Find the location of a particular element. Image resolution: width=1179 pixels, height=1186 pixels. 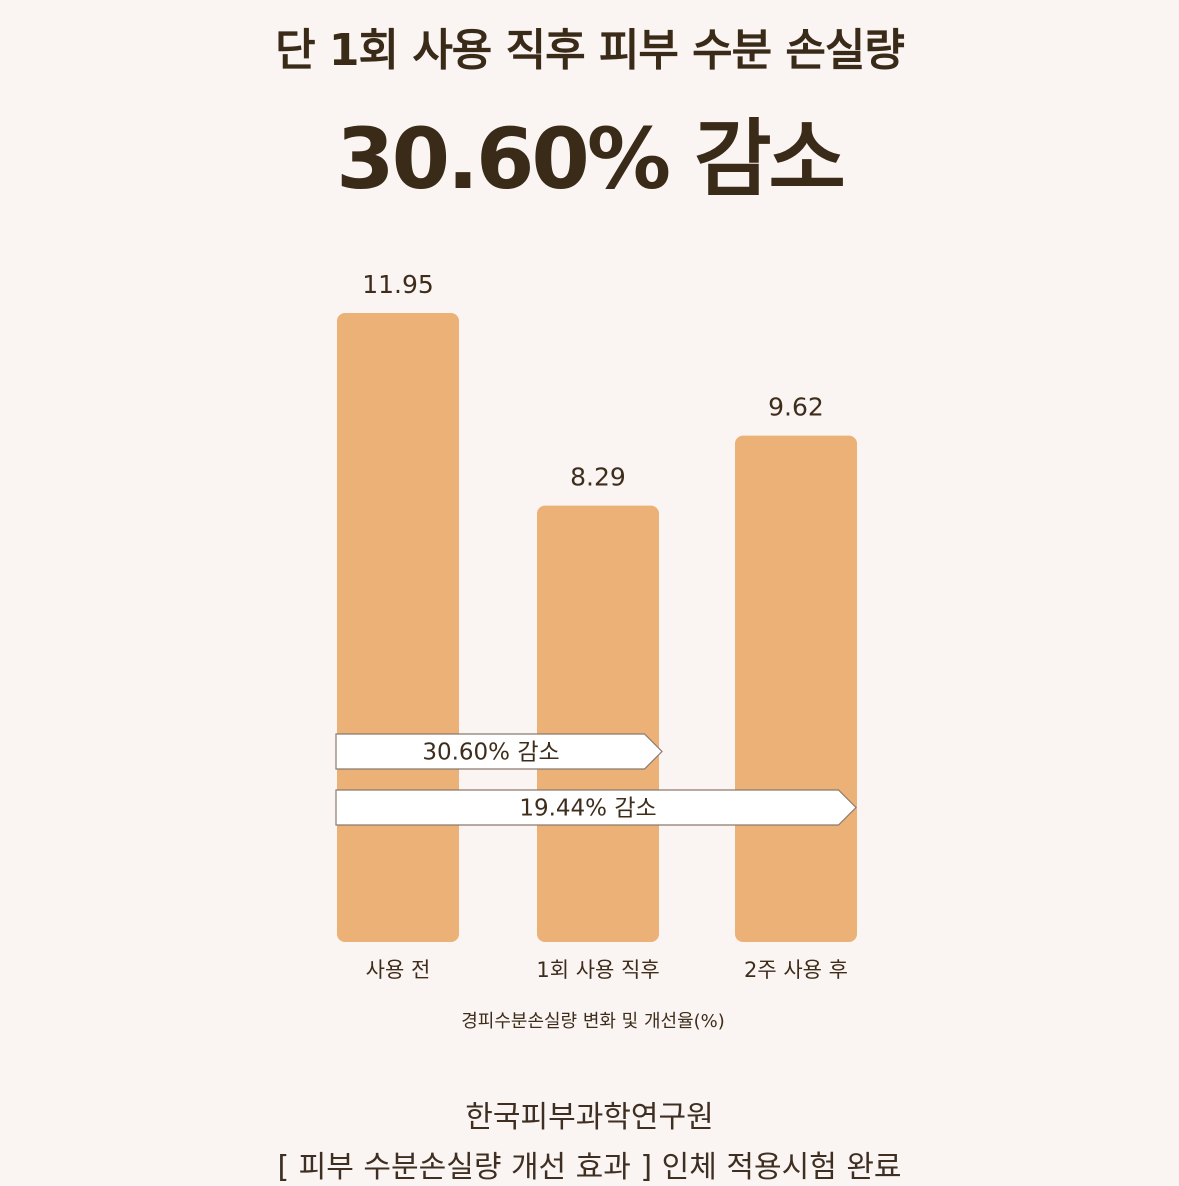

value-label-1: 11.95 is located at coordinates (398, 284).